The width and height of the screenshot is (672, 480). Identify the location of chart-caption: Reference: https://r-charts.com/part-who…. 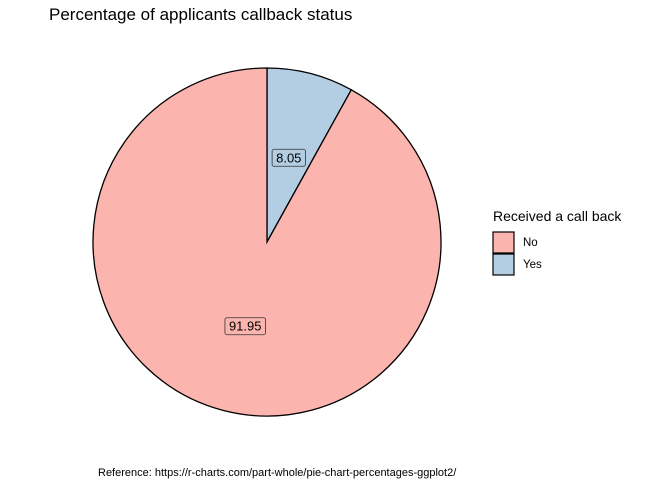
(277, 473).